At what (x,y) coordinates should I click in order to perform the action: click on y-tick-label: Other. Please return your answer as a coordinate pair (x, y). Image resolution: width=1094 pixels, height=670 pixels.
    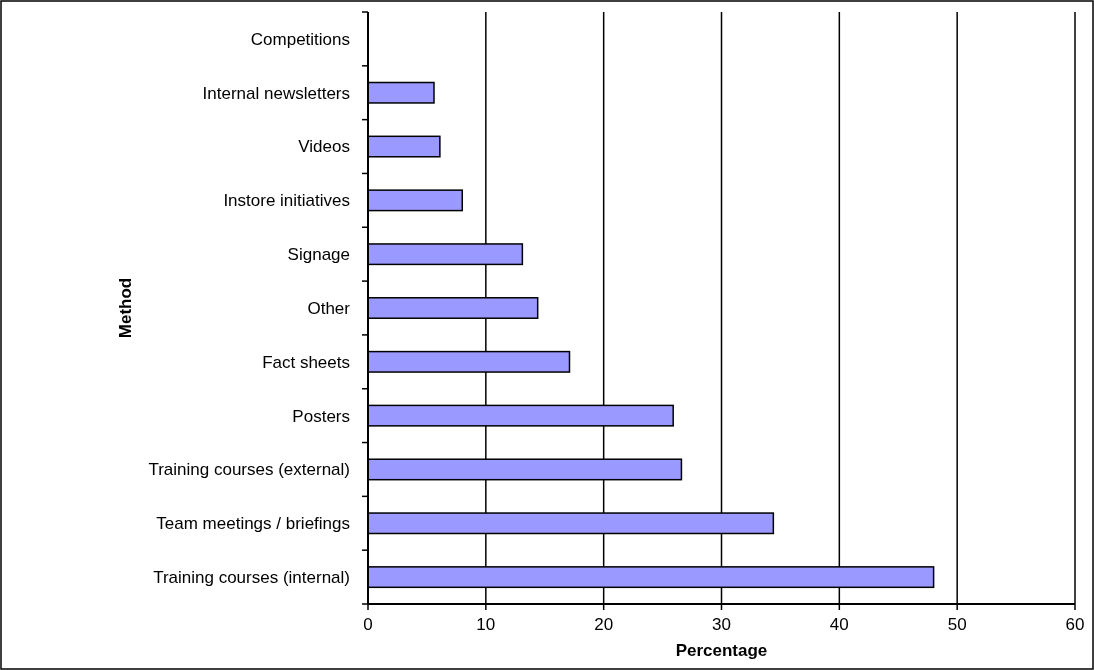
    Looking at the image, I should click on (329, 308).